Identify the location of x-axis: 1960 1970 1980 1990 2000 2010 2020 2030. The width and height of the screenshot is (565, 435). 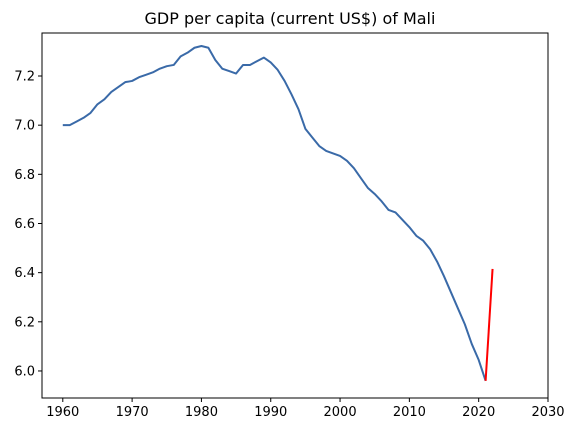
(305, 409).